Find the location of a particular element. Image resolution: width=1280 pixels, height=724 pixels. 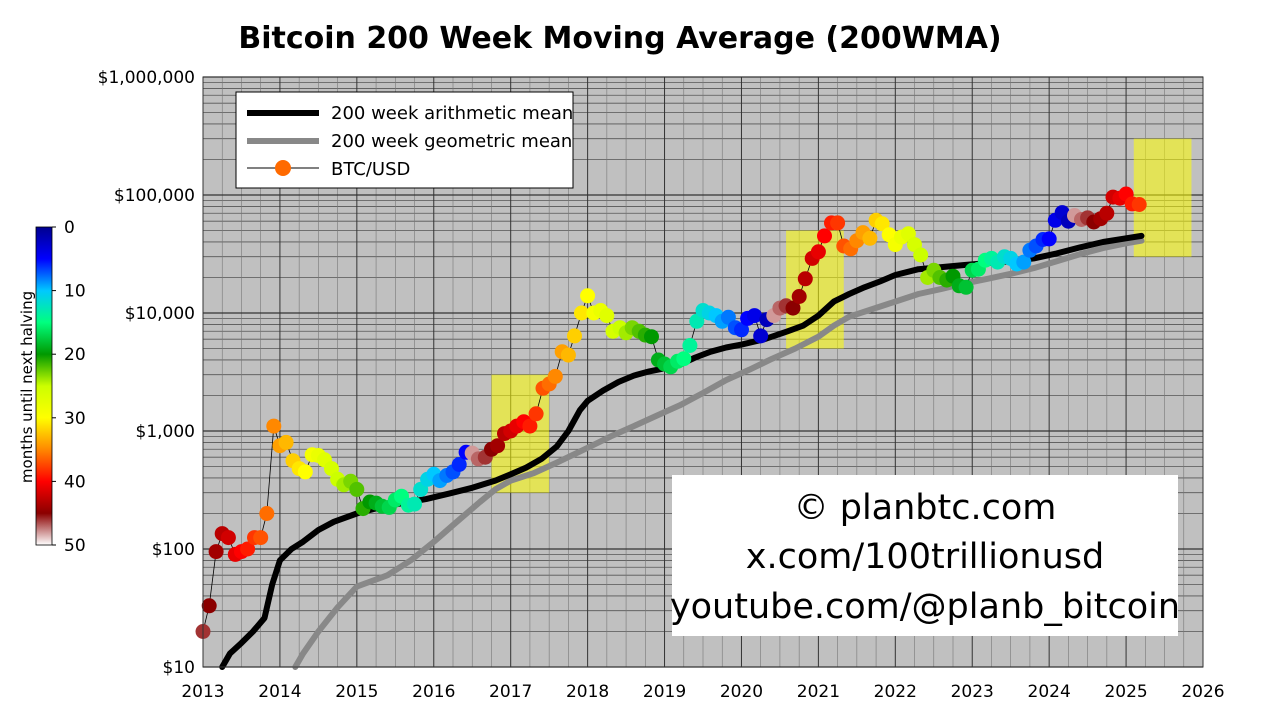

watermark-youtube: youtube.com/@planb_bitcoin is located at coordinates (925, 607).